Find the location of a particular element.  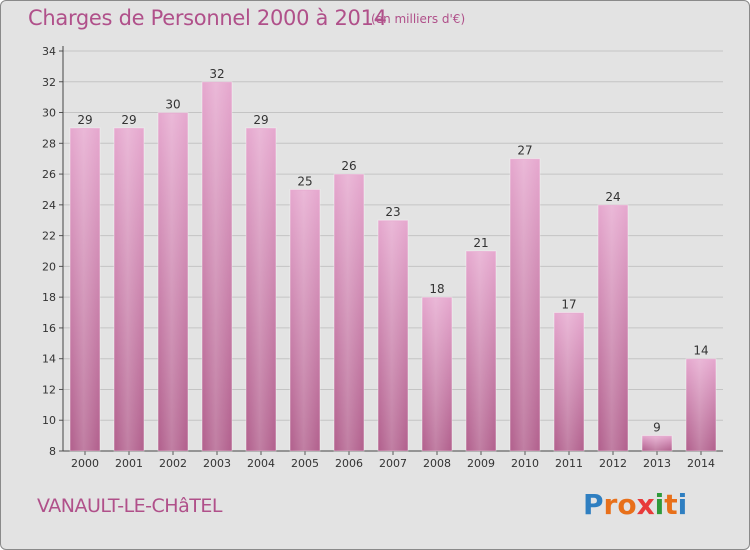

y-tick-label: 32 is located at coordinates (49, 82).